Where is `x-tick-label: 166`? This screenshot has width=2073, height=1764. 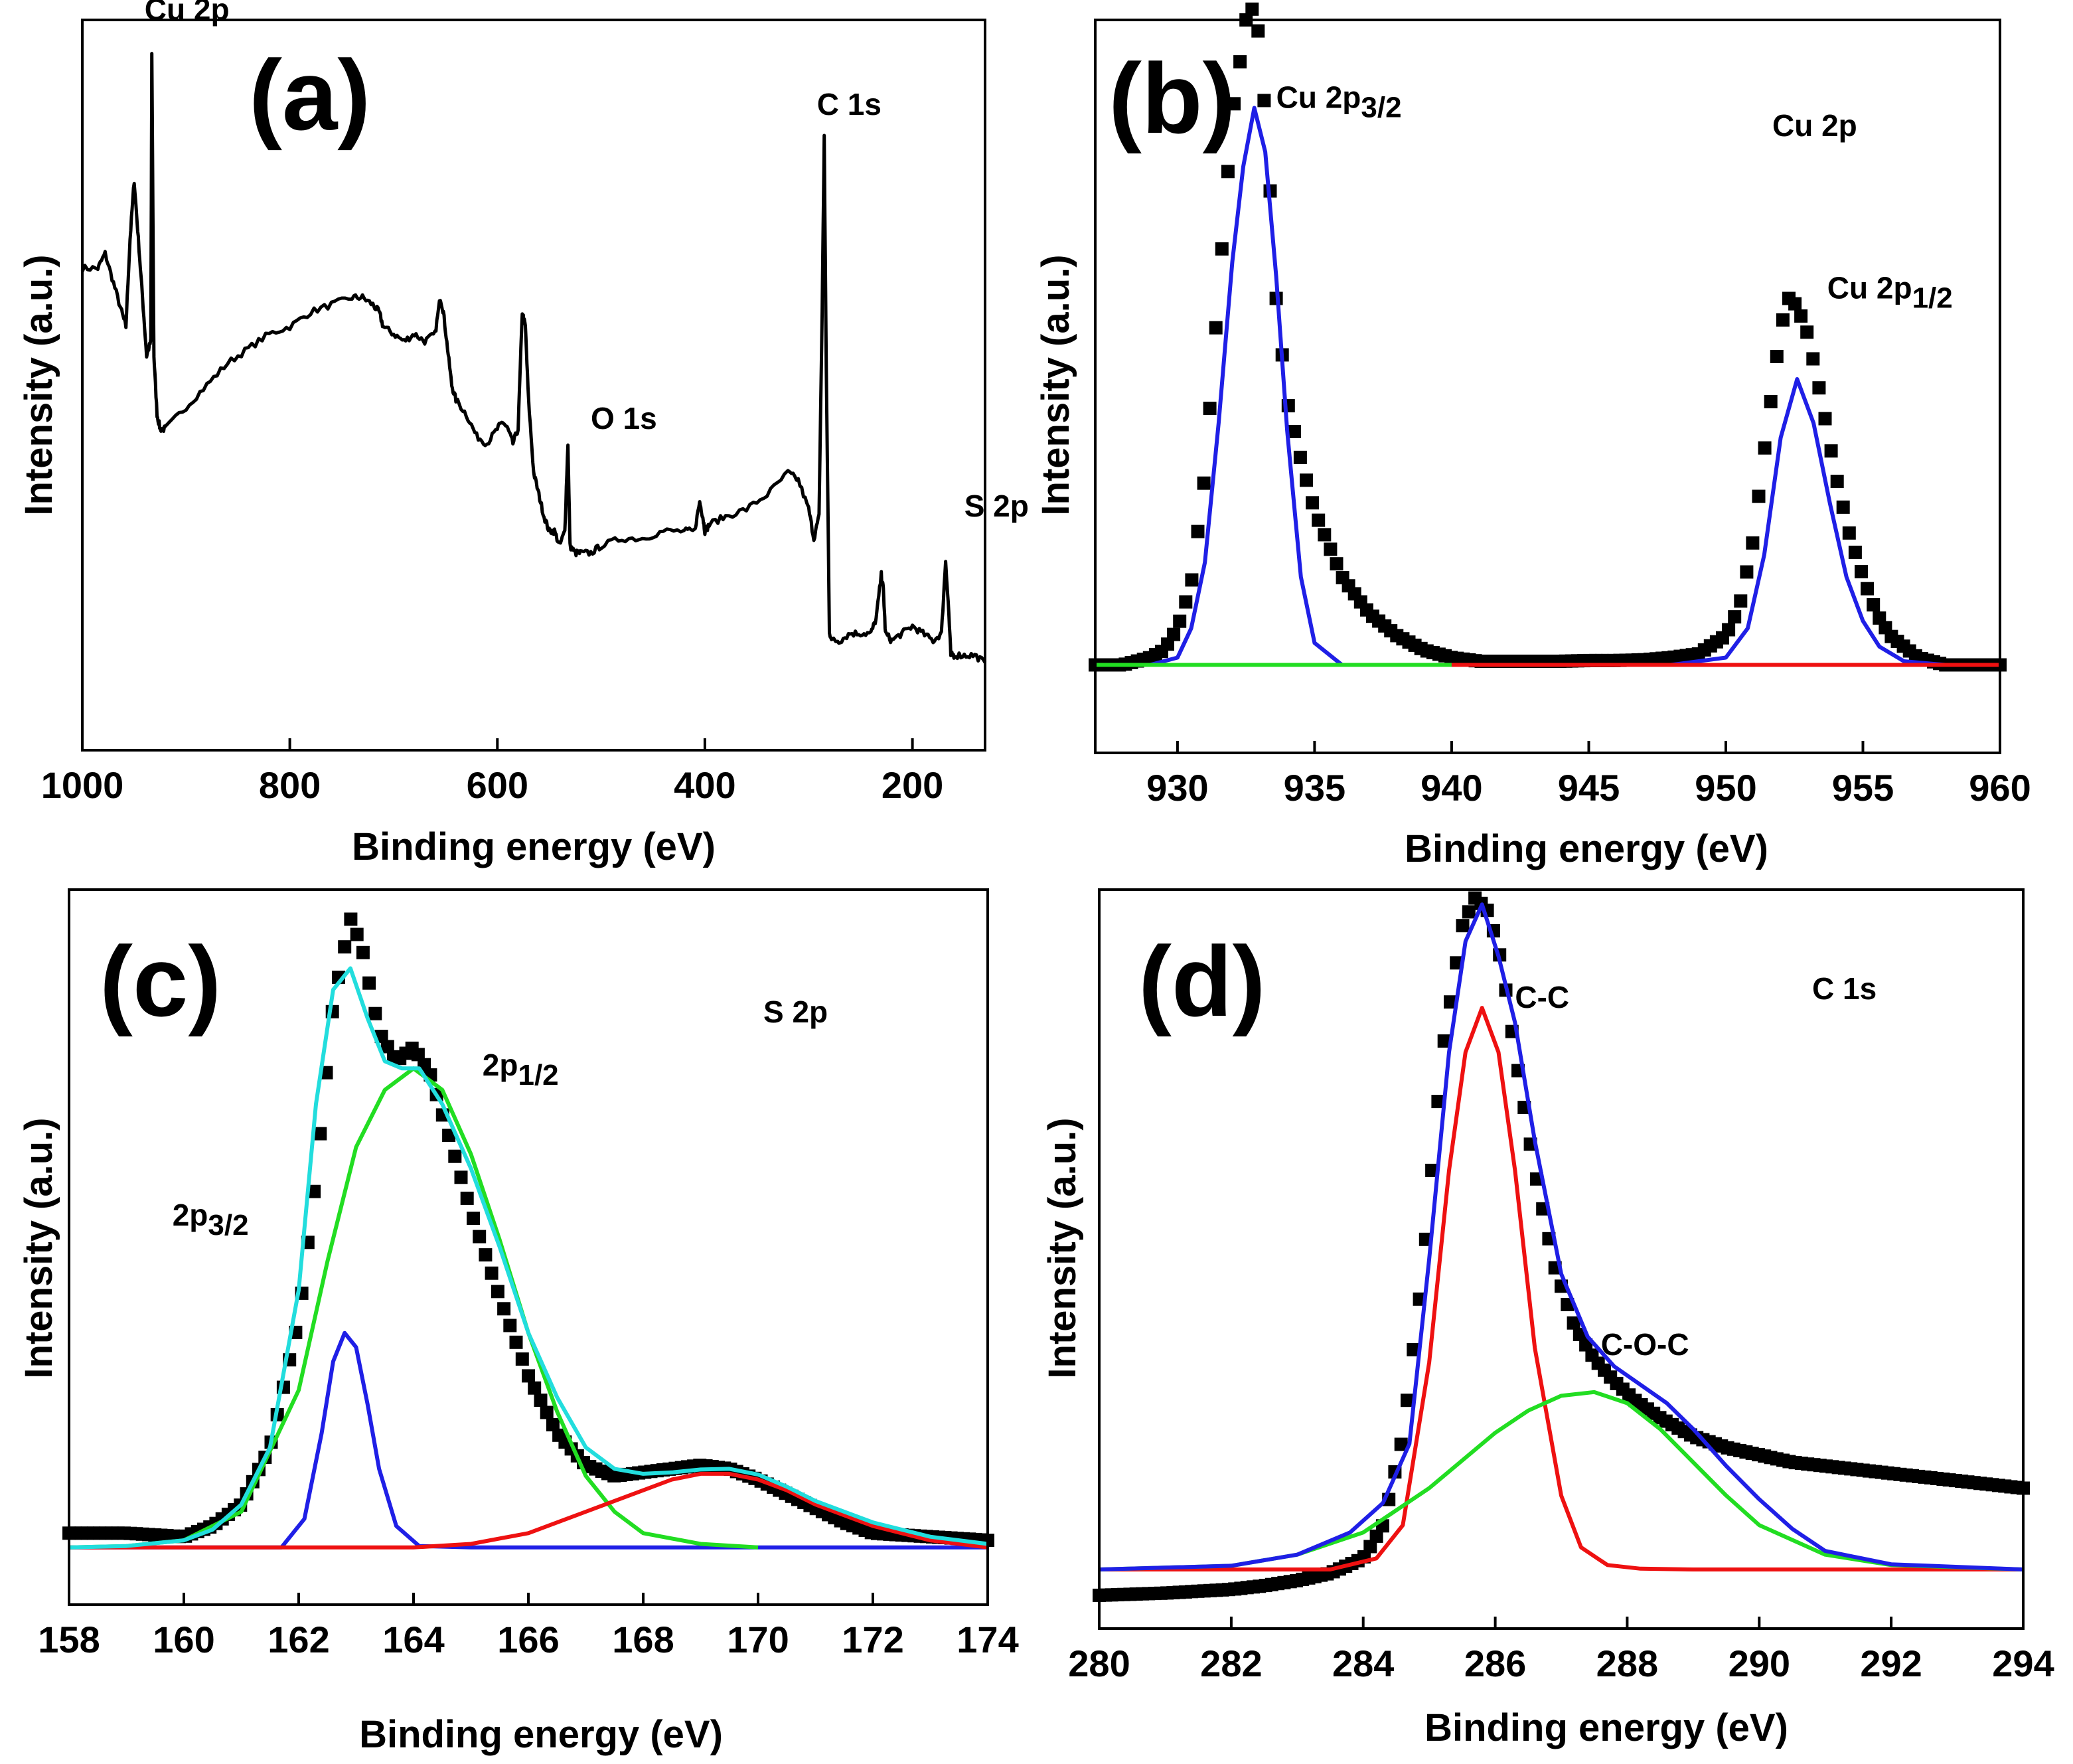
x-tick-label: 166 is located at coordinates (528, 1639).